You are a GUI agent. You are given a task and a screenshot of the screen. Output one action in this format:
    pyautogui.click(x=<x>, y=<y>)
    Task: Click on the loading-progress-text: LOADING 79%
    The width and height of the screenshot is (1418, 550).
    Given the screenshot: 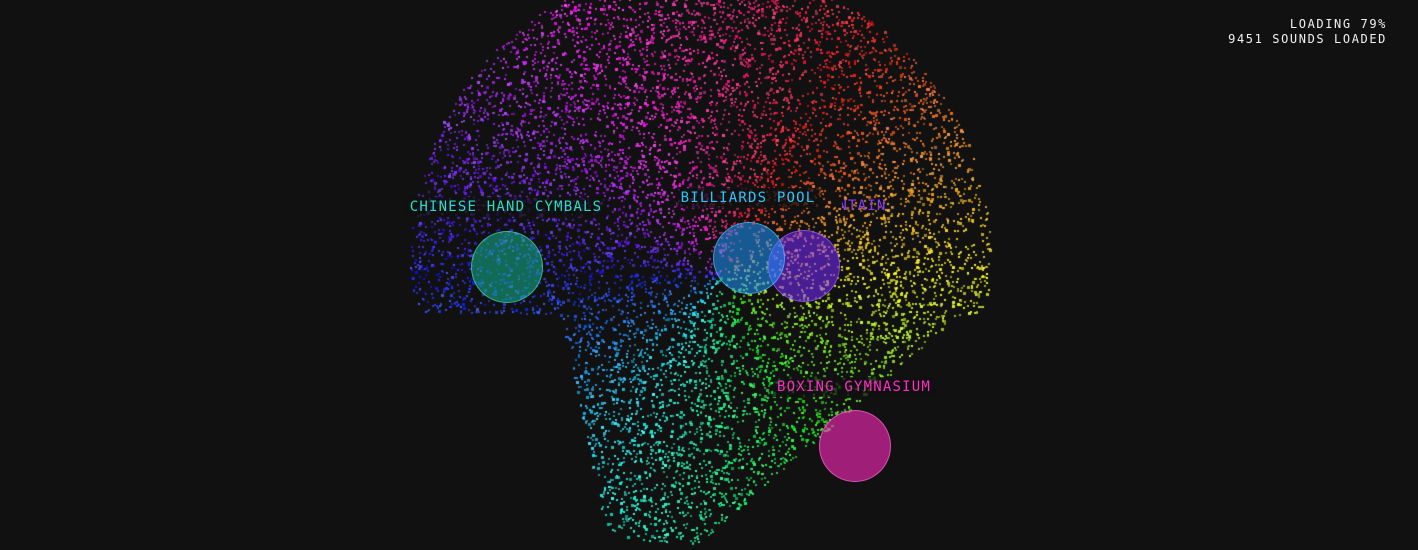 What is the action you would take?
    pyautogui.click(x=1338, y=24)
    